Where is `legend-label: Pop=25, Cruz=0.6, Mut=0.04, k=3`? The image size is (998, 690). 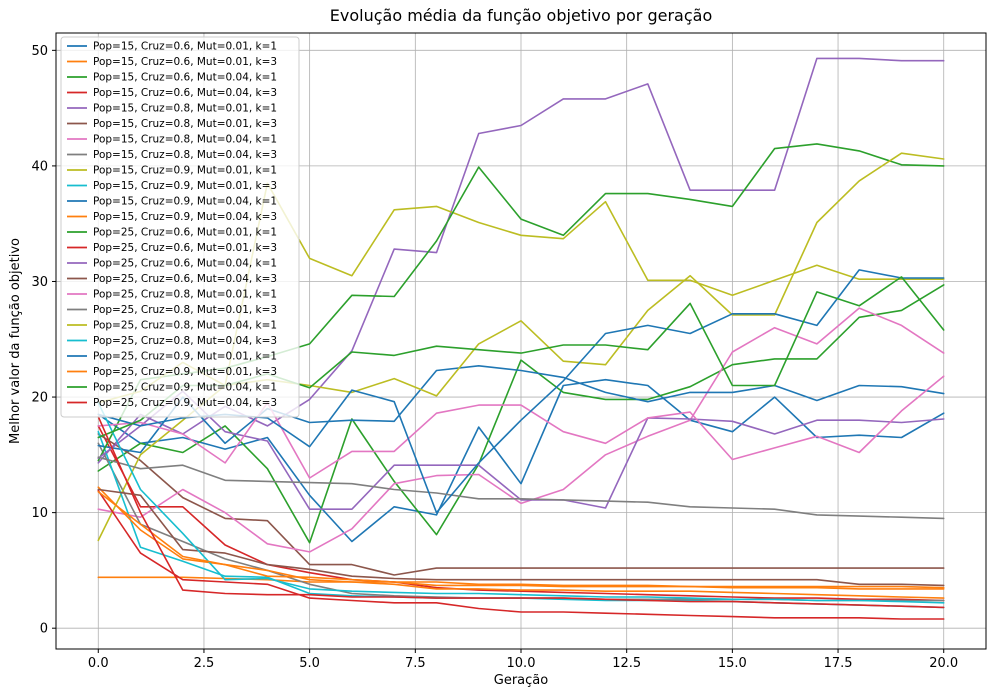 legend-label: Pop=25, Cruz=0.6, Mut=0.04, k=3 is located at coordinates (185, 279).